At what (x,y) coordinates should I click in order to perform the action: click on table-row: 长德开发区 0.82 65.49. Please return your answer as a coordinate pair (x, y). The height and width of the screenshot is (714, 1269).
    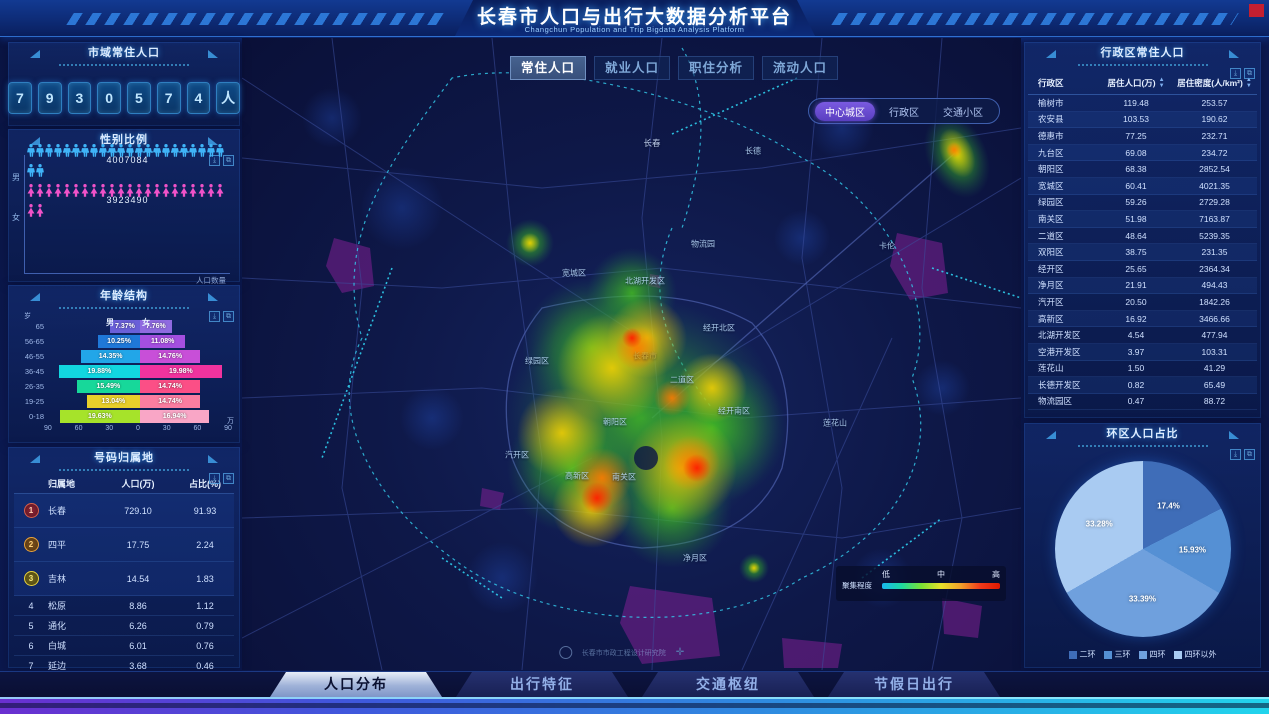
    Looking at the image, I should click on (1142, 385).